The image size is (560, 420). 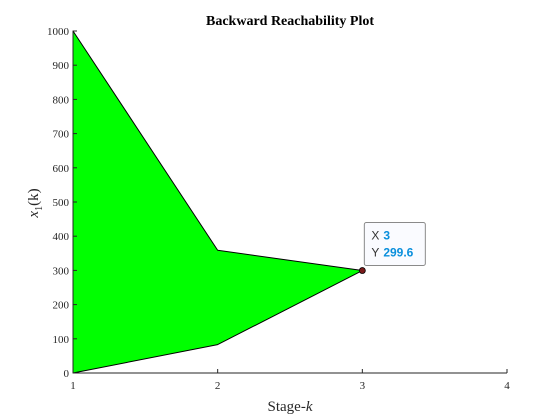 I want to click on y-axis-label: x1(k), so click(x=35, y=203).